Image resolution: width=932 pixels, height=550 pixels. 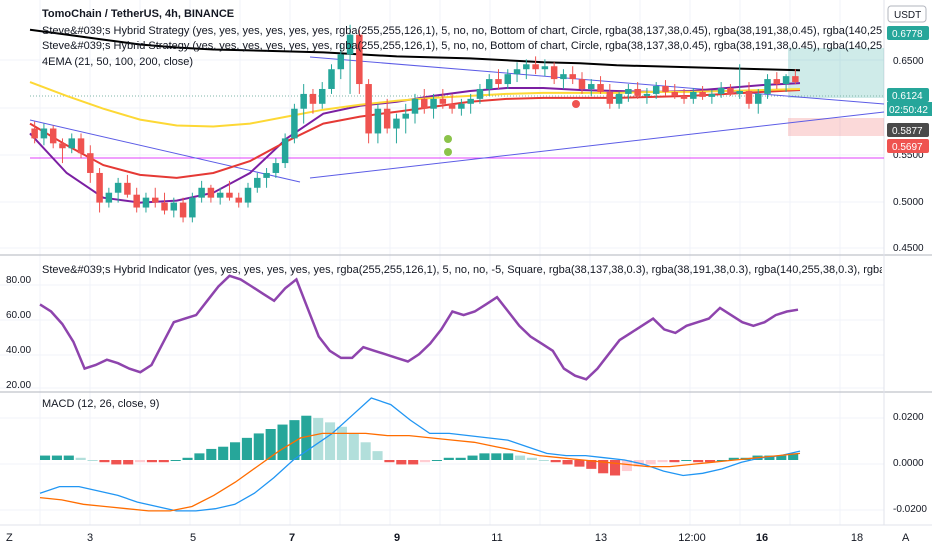 I want to click on last-price-label: 0.6124, so click(x=907, y=96).